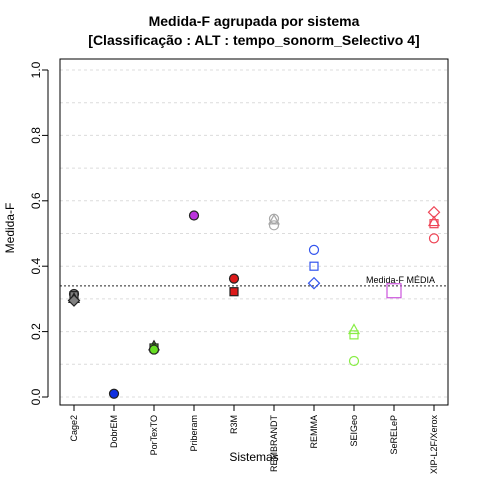 This screenshot has width=480, height=480. I want to click on y-tick-label: 0.8, so click(36, 135).